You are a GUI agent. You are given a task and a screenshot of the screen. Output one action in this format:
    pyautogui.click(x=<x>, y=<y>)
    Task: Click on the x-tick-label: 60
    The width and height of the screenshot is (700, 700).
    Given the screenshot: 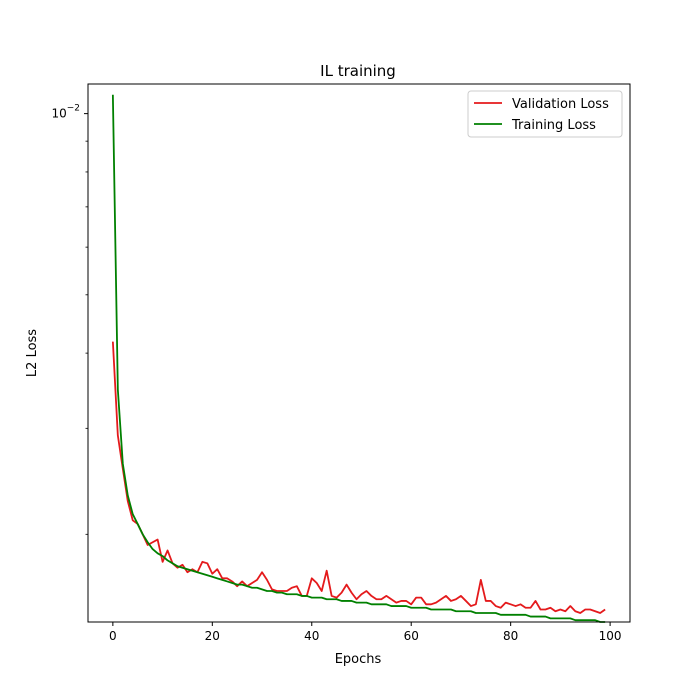 What is the action you would take?
    pyautogui.click(x=411, y=636)
    